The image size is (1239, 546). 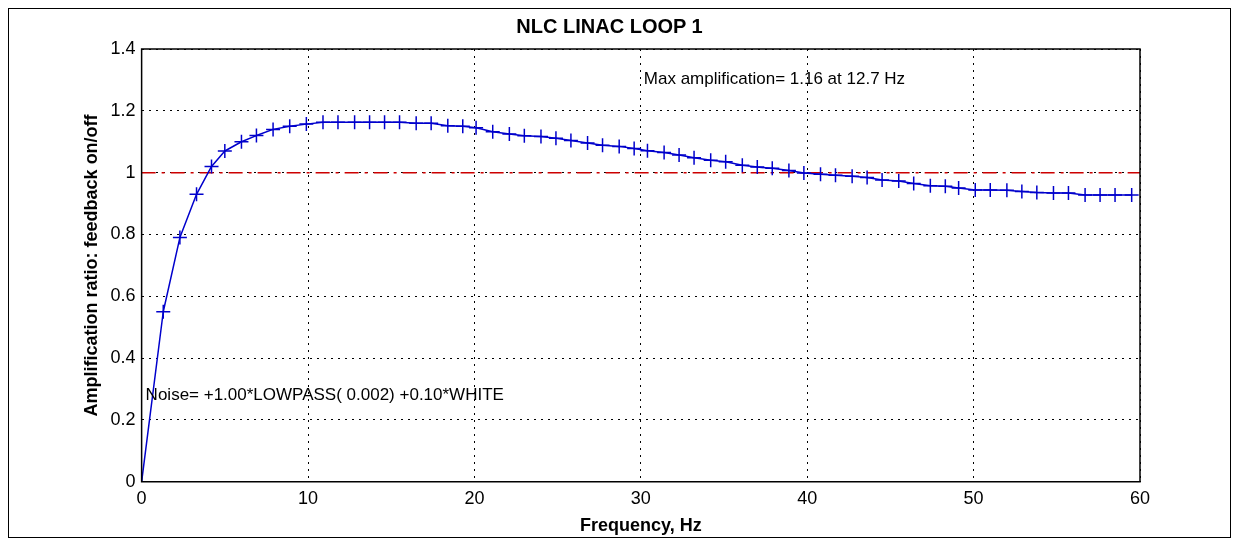 I want to click on y-tick-label: 1, so click(x=130, y=171).